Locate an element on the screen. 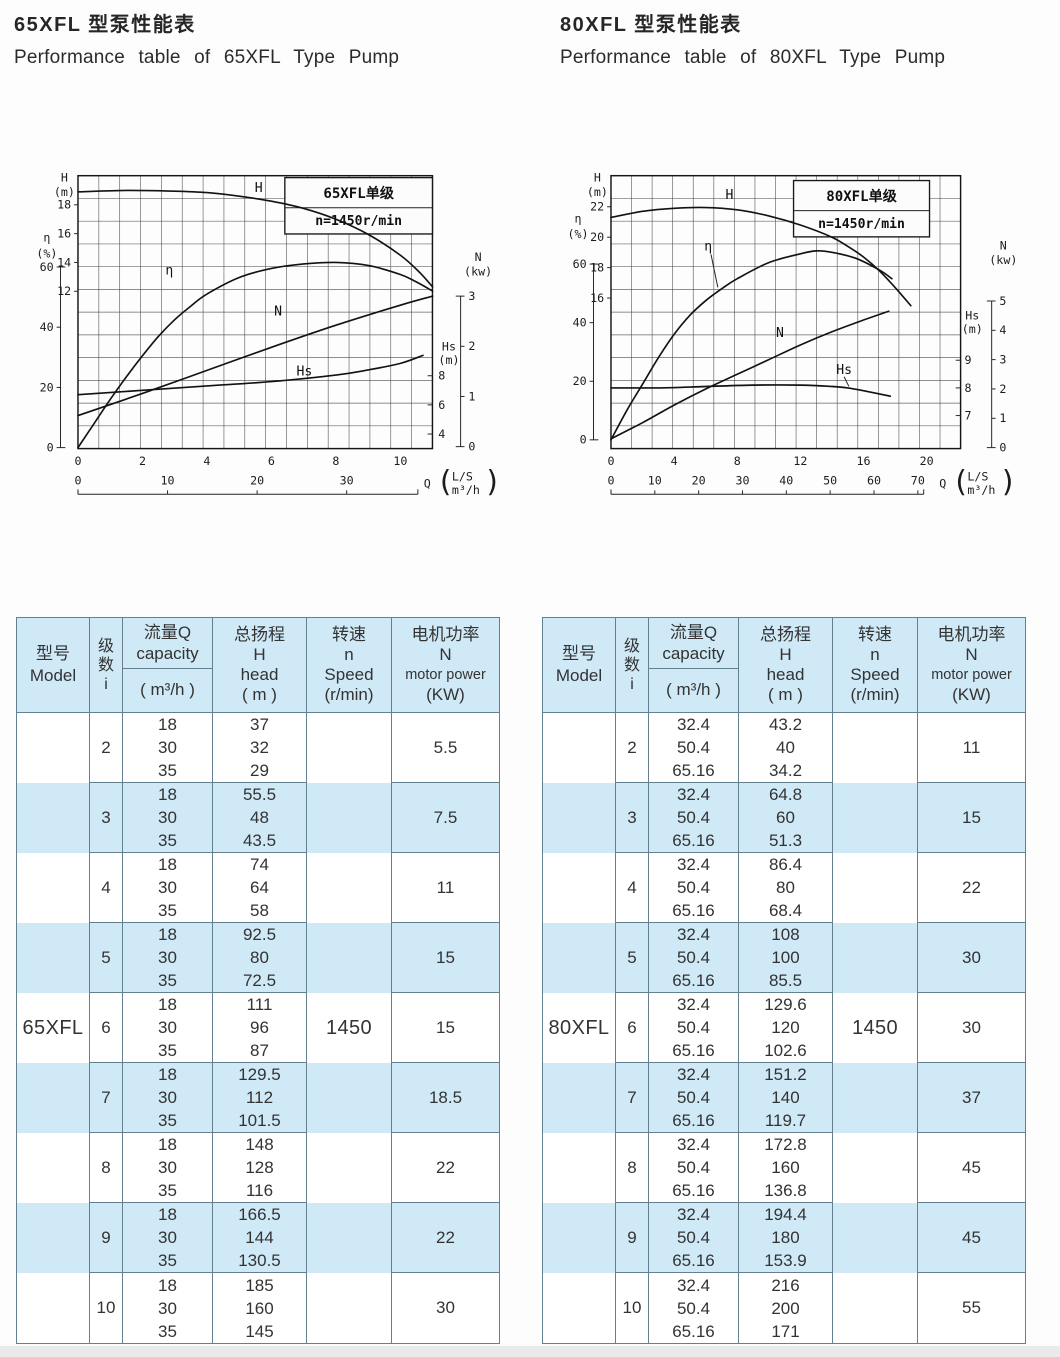 The height and width of the screenshot is (1357, 1060). chart-title-box: 65XFL单级 n=1450r/min is located at coordinates (359, 205).